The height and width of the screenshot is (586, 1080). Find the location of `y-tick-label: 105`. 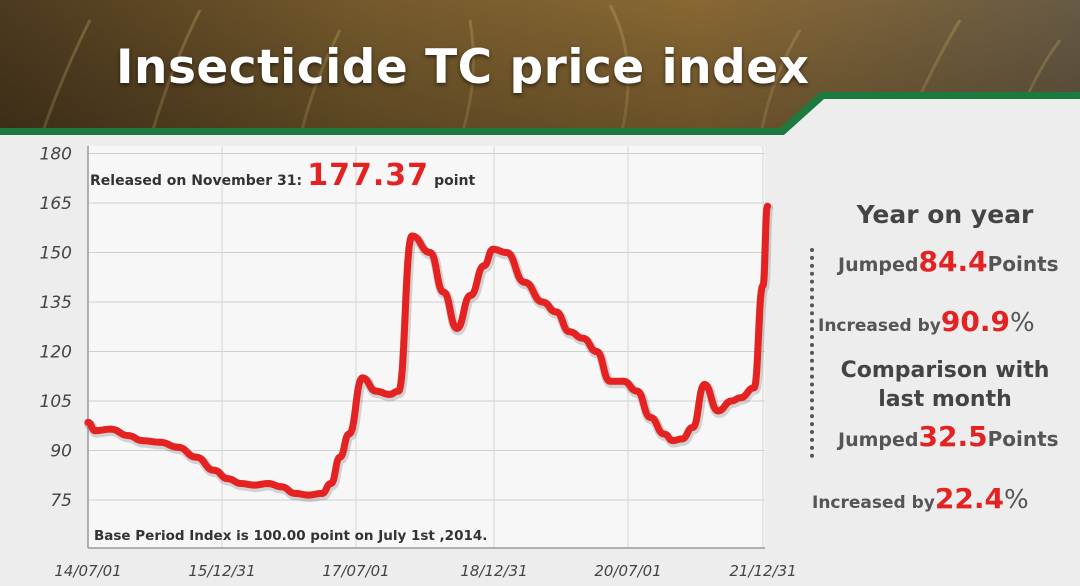

y-tick-label: 105 is located at coordinates (56, 402).